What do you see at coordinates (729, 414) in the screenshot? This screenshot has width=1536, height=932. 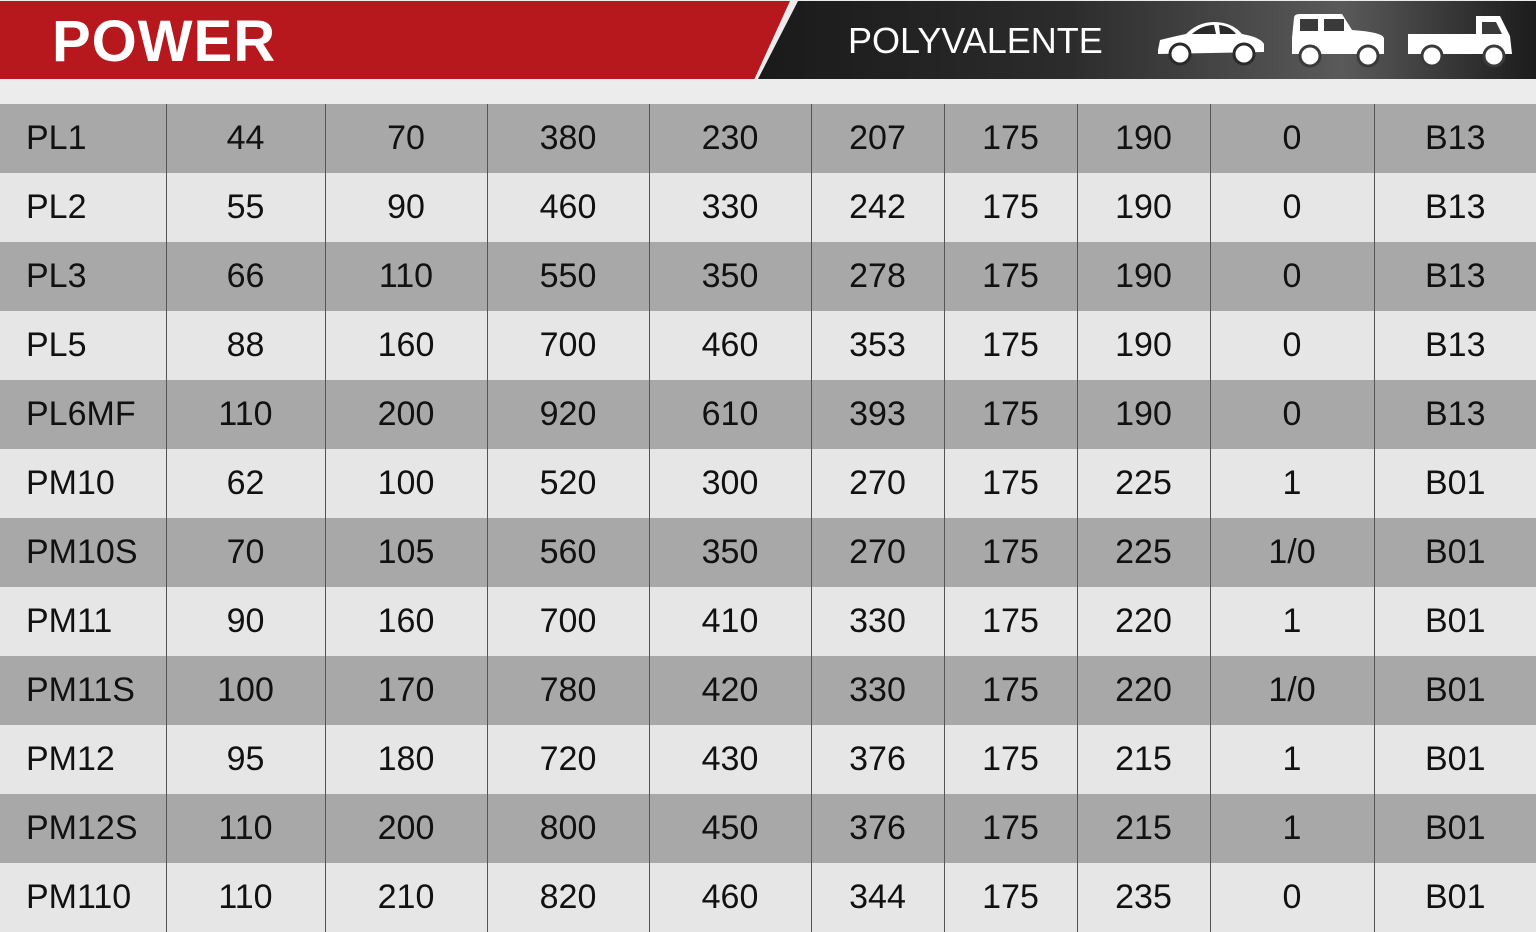 I see `value-cell: 610` at bounding box center [729, 414].